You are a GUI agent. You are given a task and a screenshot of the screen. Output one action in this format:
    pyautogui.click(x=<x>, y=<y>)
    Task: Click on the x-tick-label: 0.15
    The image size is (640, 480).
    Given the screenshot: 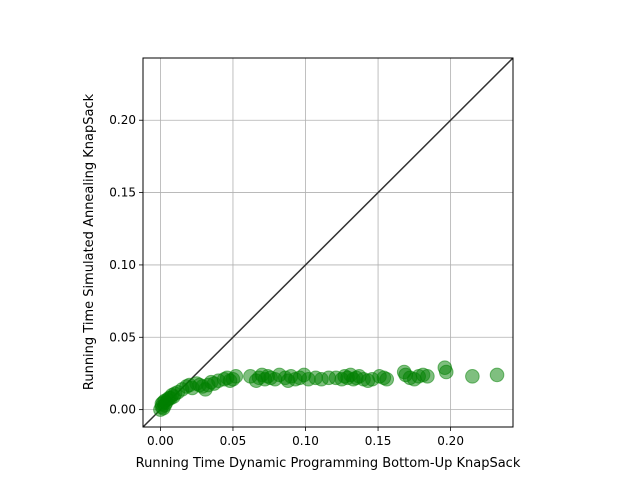 What is the action you would take?
    pyautogui.click(x=378, y=441)
    